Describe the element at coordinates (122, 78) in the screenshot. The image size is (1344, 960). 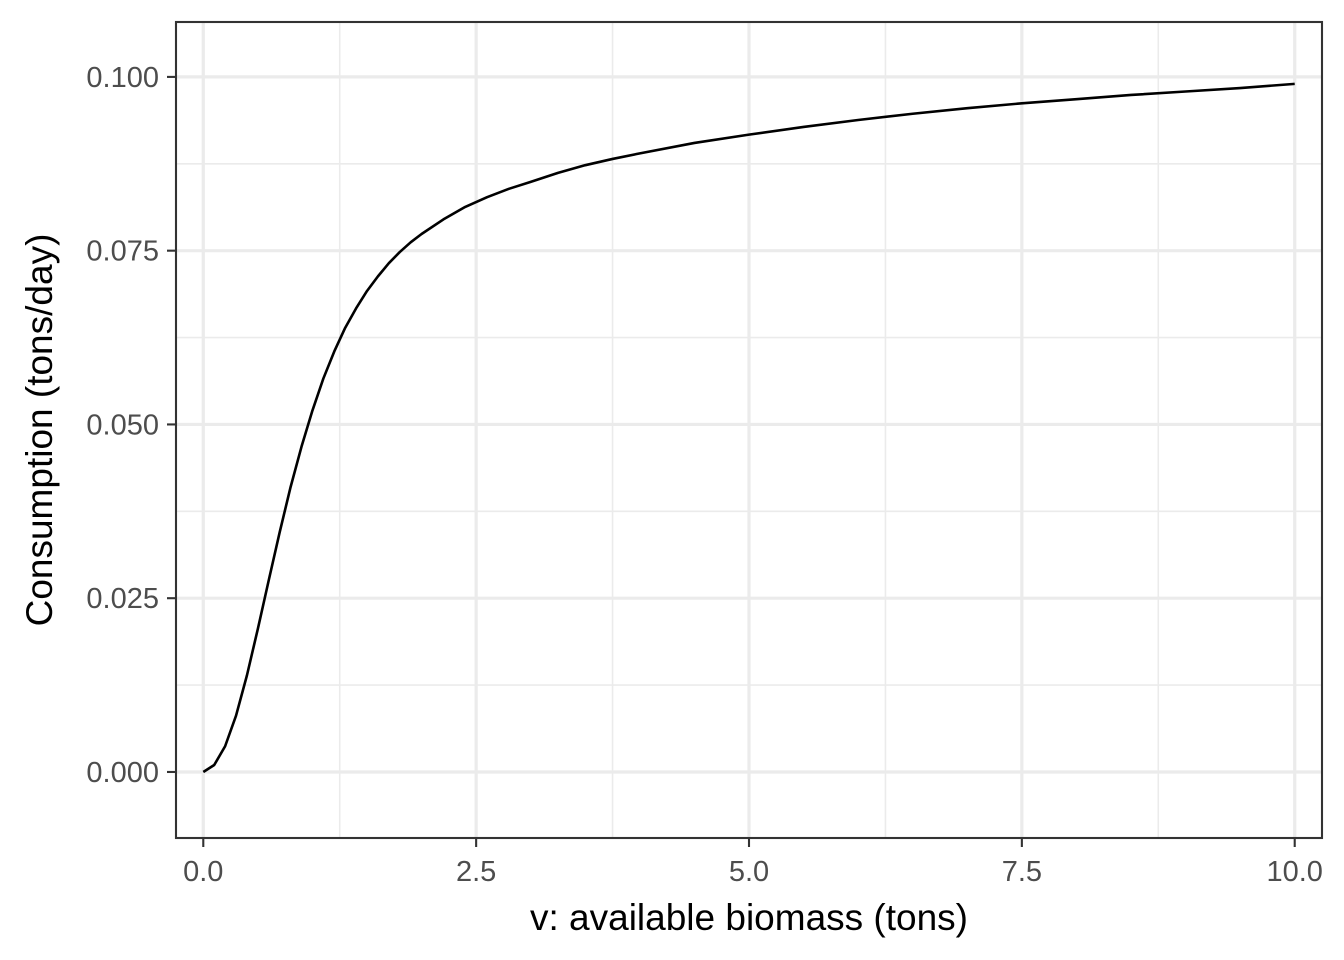
I see `y-tick-label: 0.100` at that location.